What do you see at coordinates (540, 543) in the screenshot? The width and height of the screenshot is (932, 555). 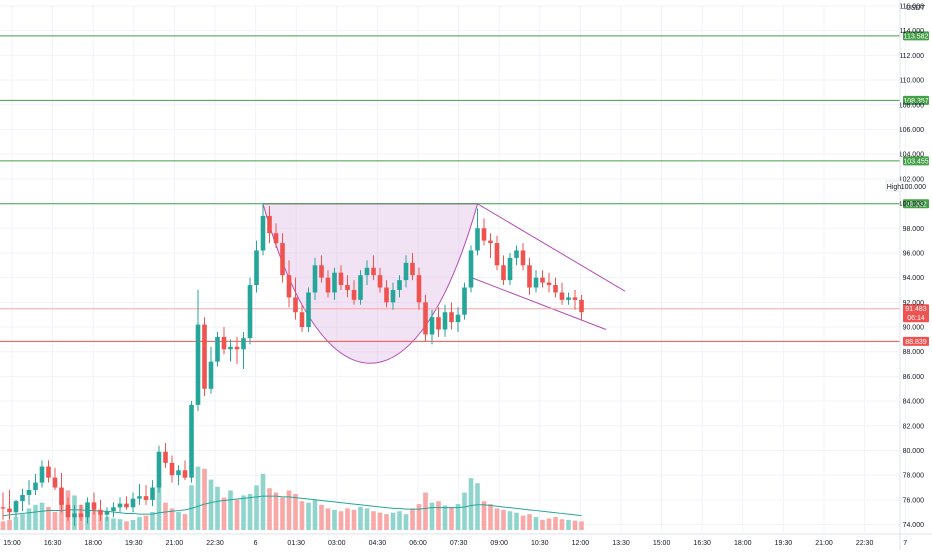 I see `time-tick-label: 10:30` at bounding box center [540, 543].